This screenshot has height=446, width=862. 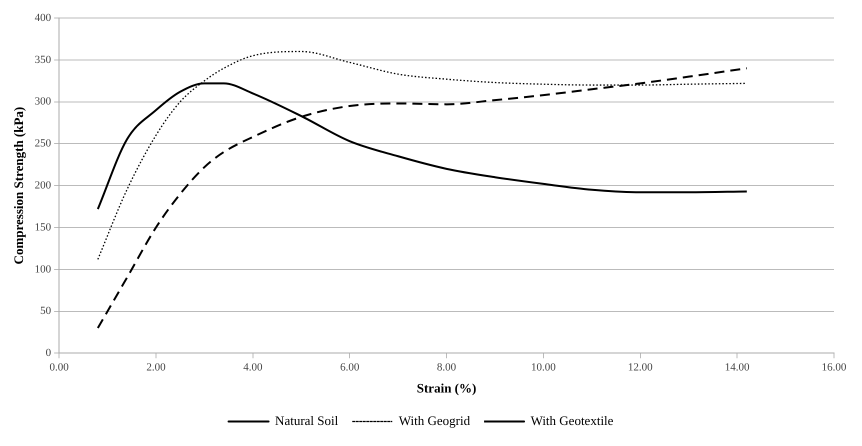 What do you see at coordinates (307, 420) in the screenshot?
I see `legend-label: Natural Soil` at bounding box center [307, 420].